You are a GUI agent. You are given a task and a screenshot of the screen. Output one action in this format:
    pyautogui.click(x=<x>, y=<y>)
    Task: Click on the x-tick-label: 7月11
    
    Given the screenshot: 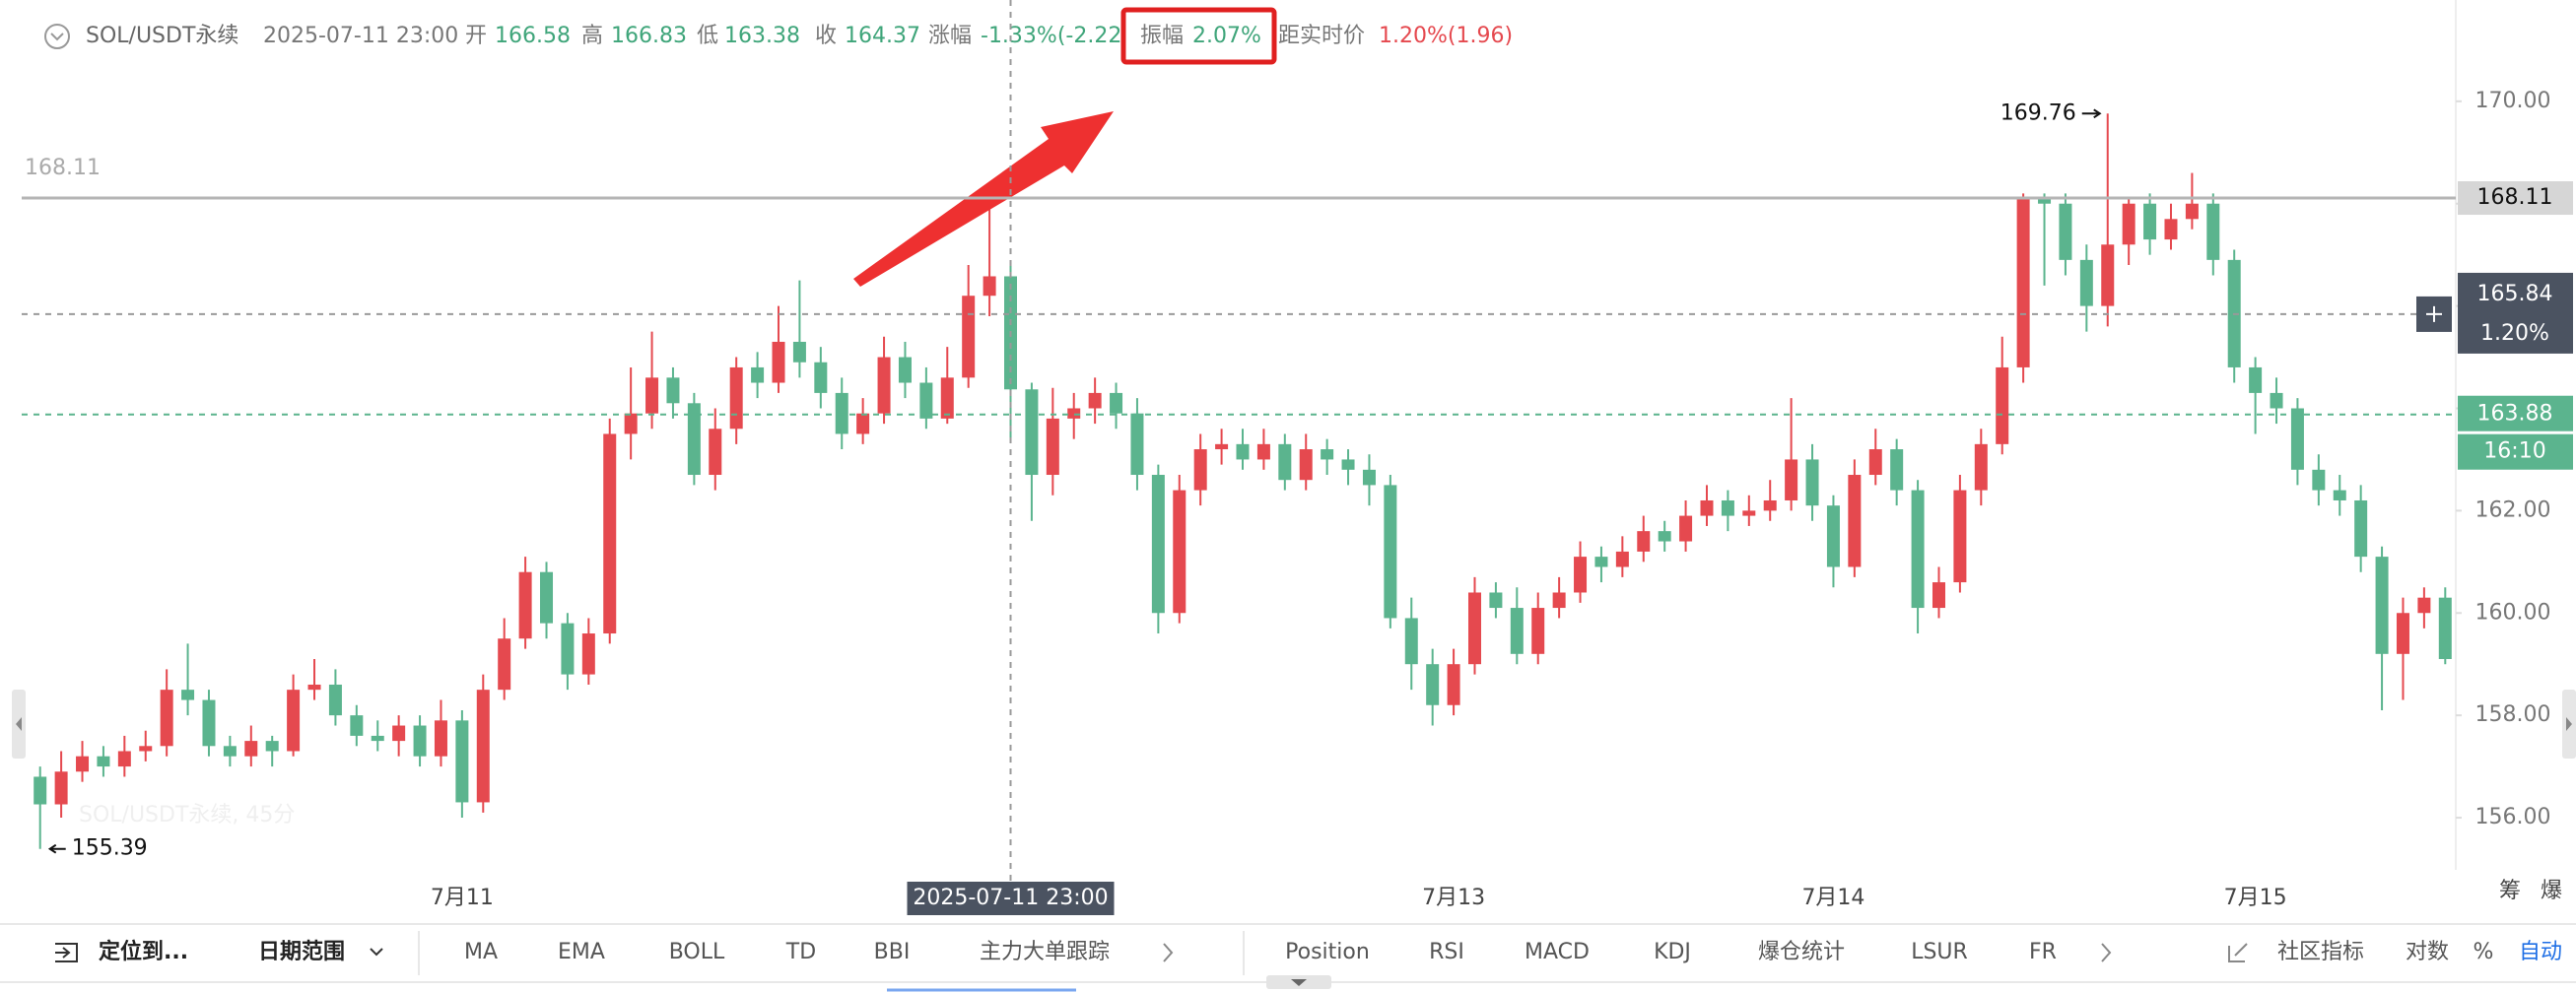 What is the action you would take?
    pyautogui.click(x=463, y=898)
    